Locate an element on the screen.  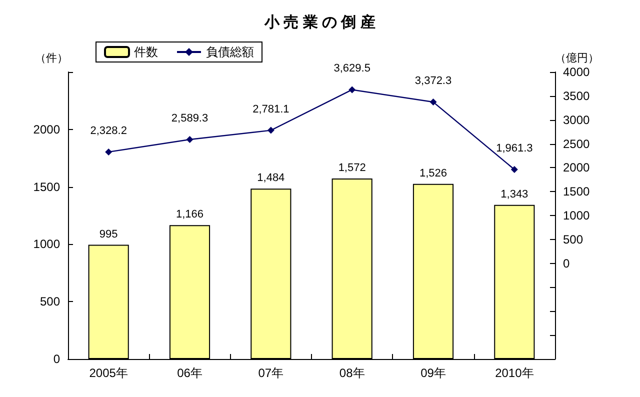
data-label: 1,961.3 is located at coordinates (514, 148).